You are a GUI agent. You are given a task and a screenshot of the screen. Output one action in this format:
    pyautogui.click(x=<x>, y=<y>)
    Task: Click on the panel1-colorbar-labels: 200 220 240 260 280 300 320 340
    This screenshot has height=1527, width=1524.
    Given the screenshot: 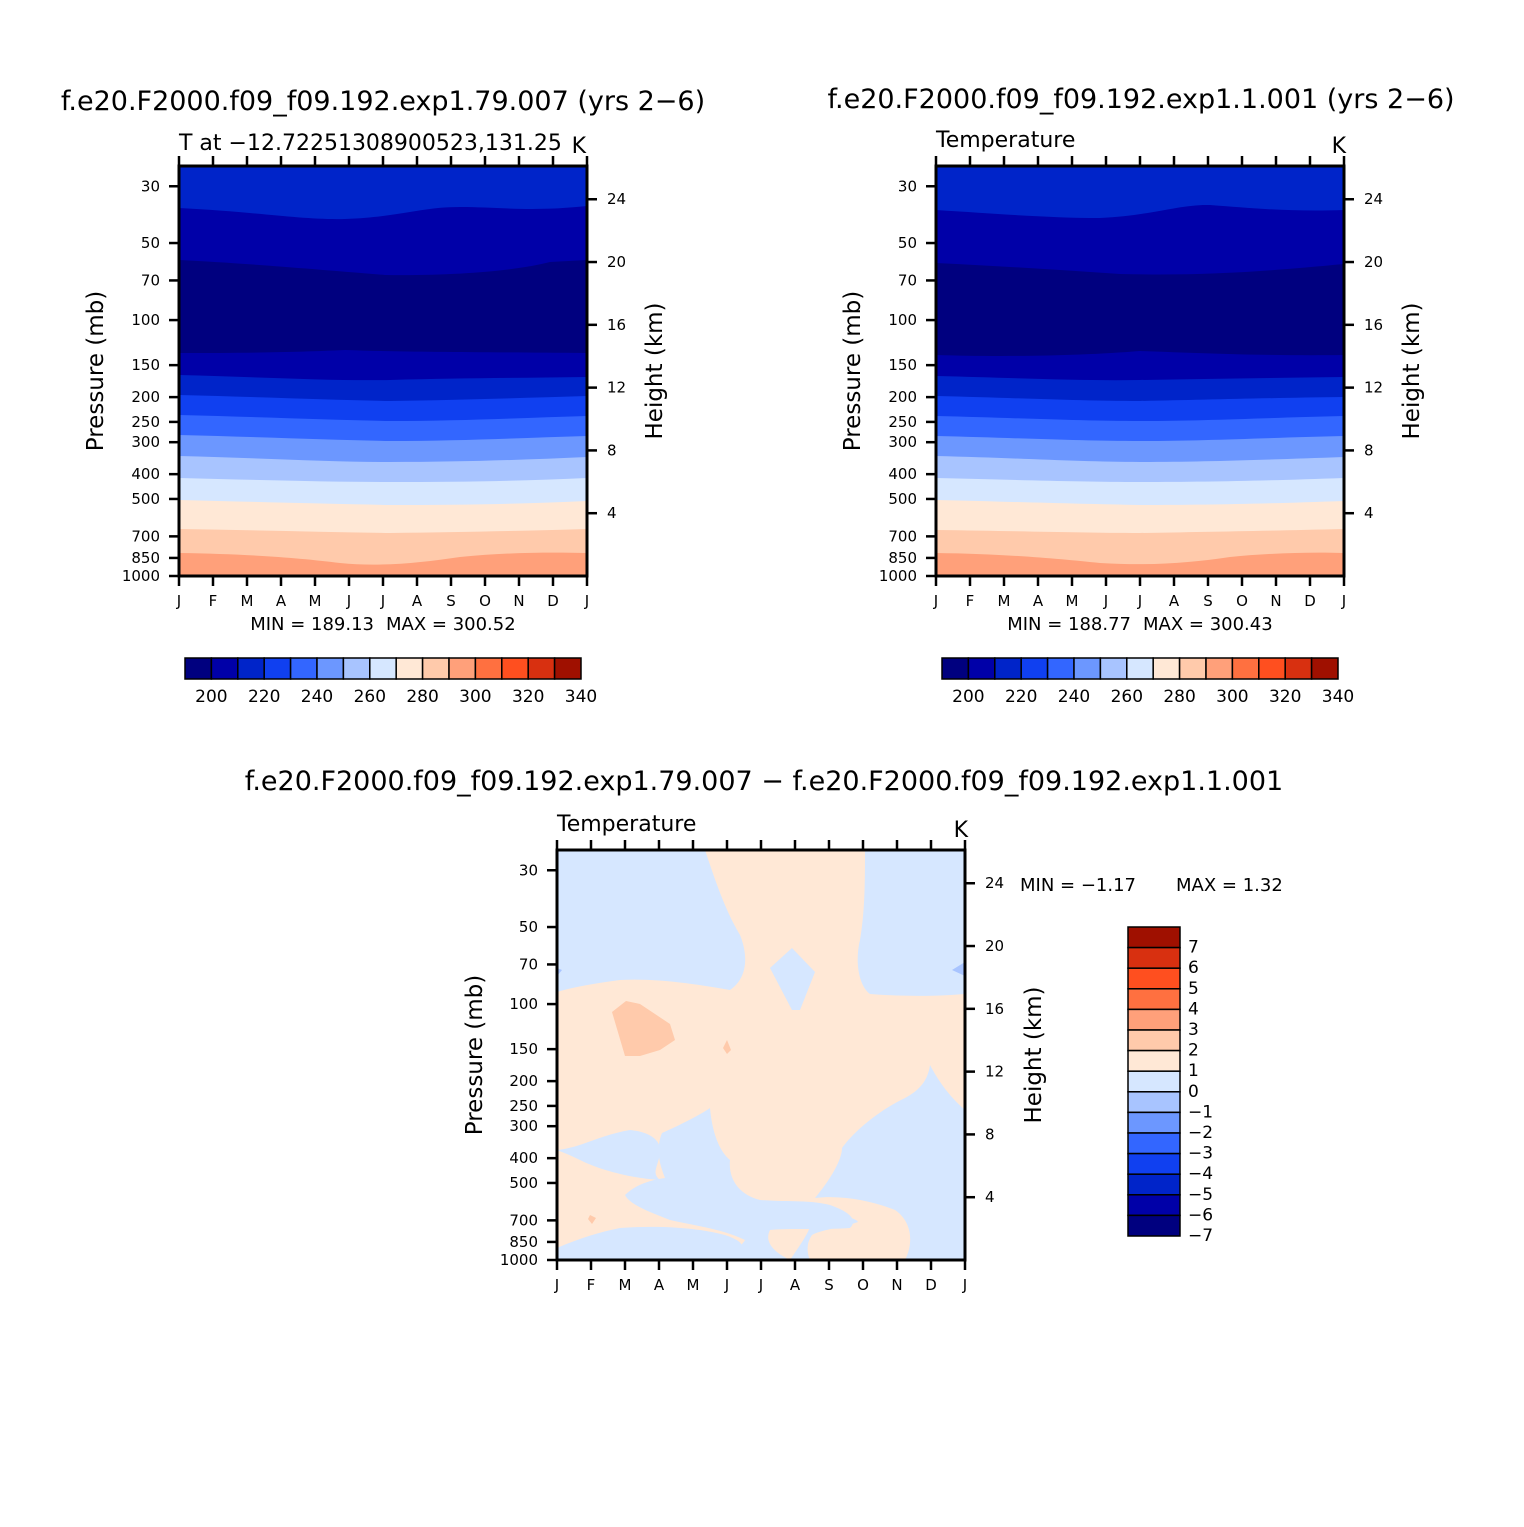 What is the action you would take?
    pyautogui.click(x=396, y=697)
    